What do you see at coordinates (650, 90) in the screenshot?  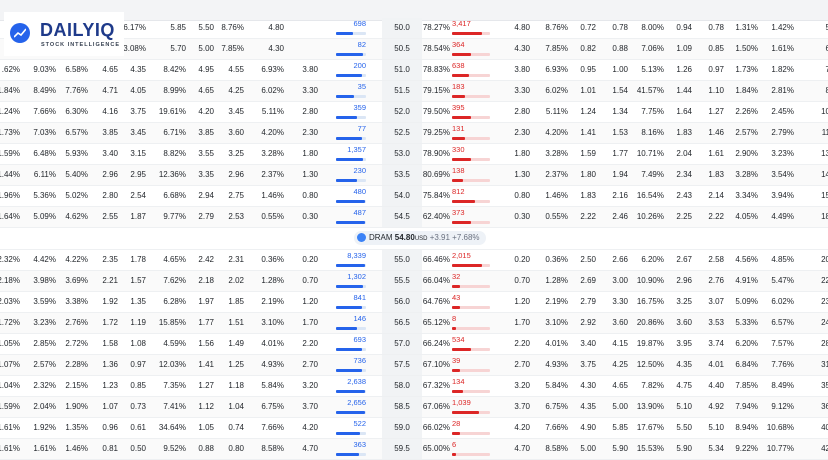 I see `put-cell: 41.57%` at bounding box center [650, 90].